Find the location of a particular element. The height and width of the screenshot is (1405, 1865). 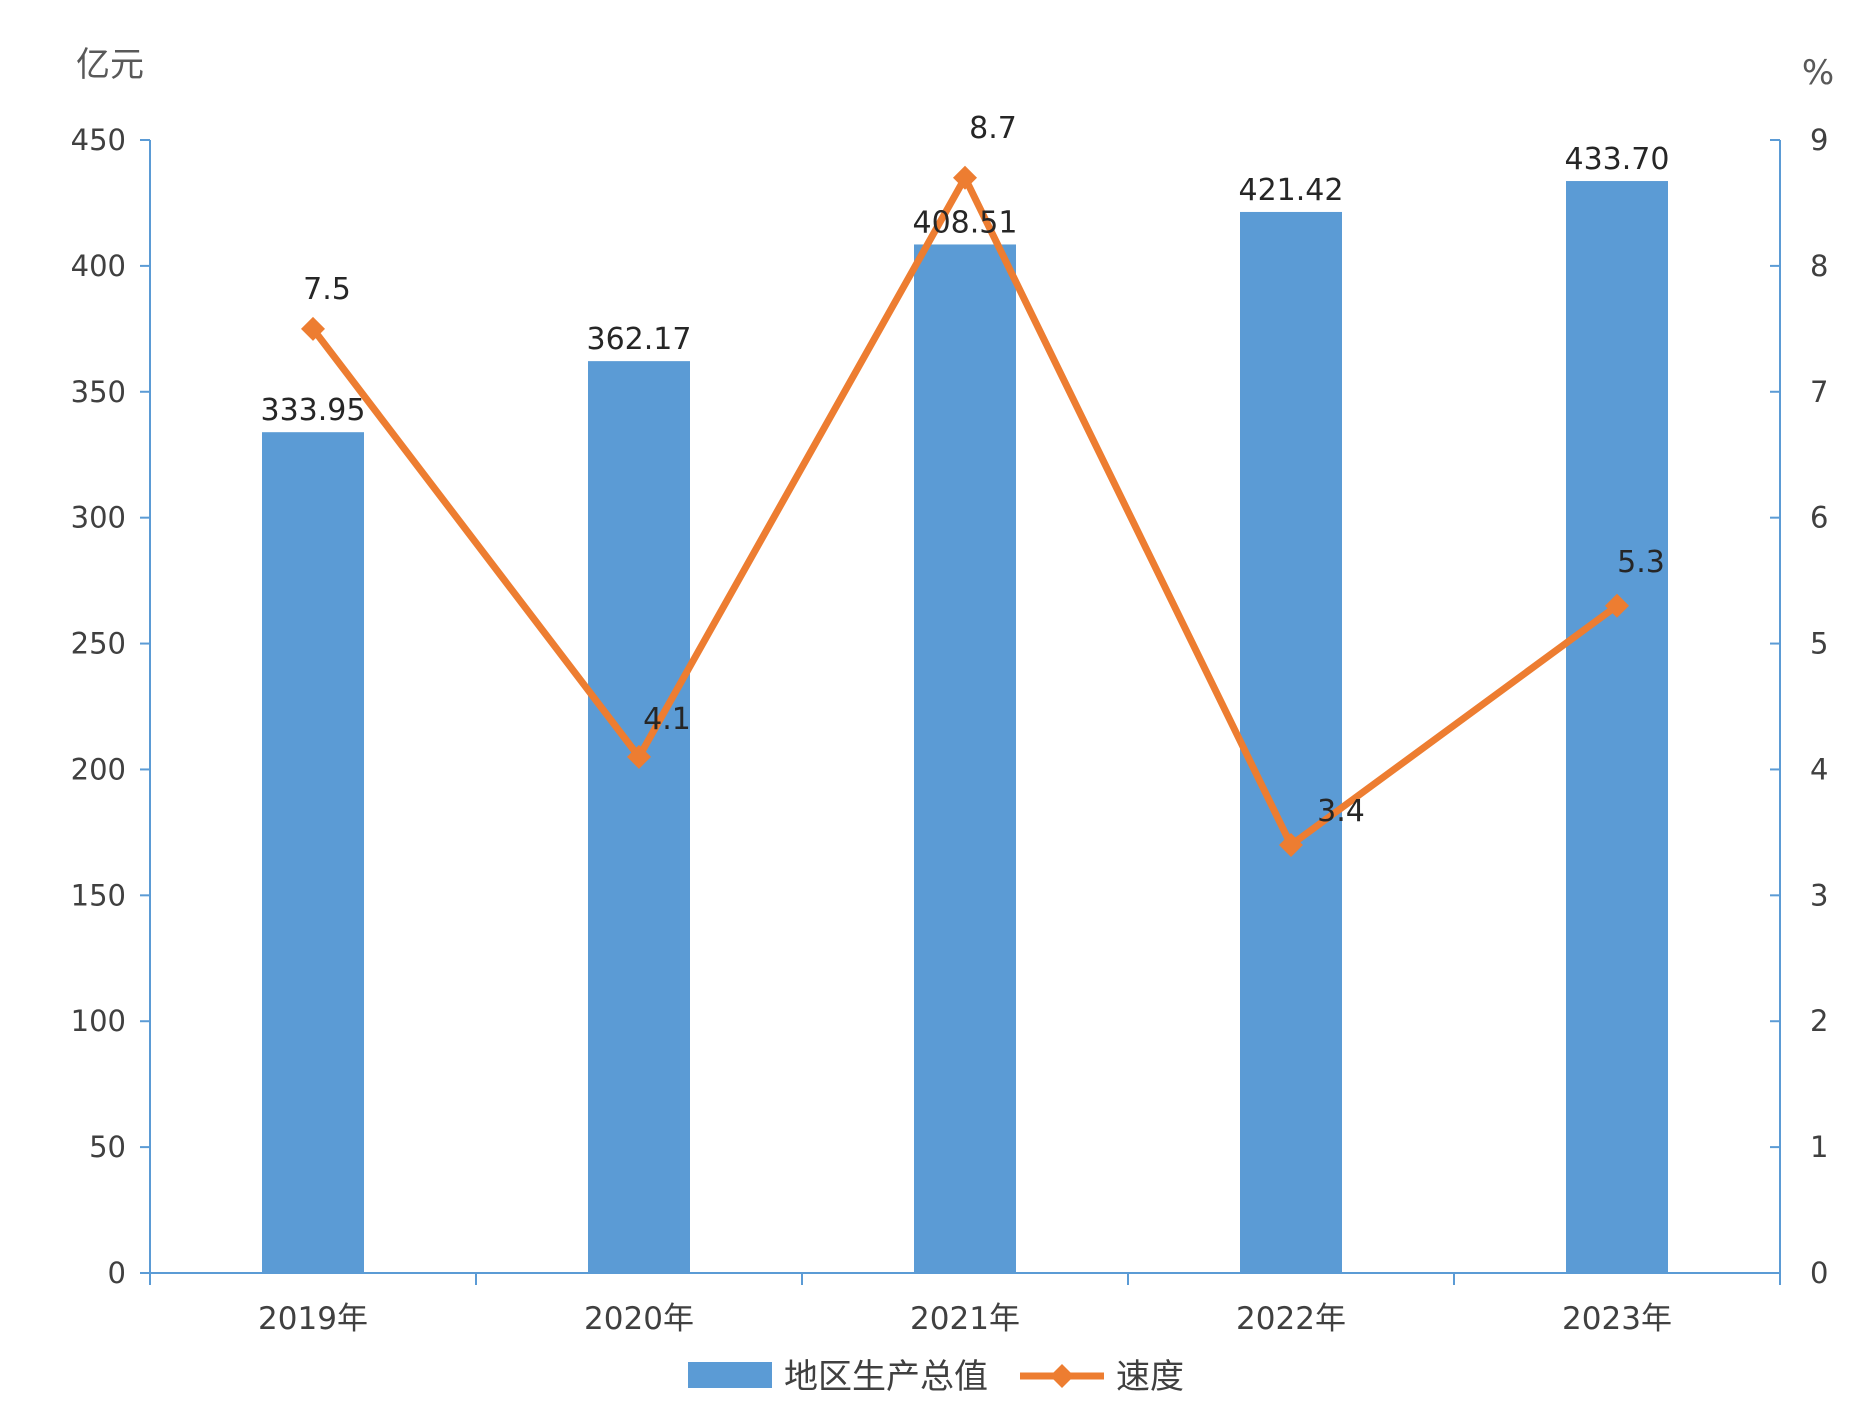

y-right-tick-label: 5 is located at coordinates (1819, 644).